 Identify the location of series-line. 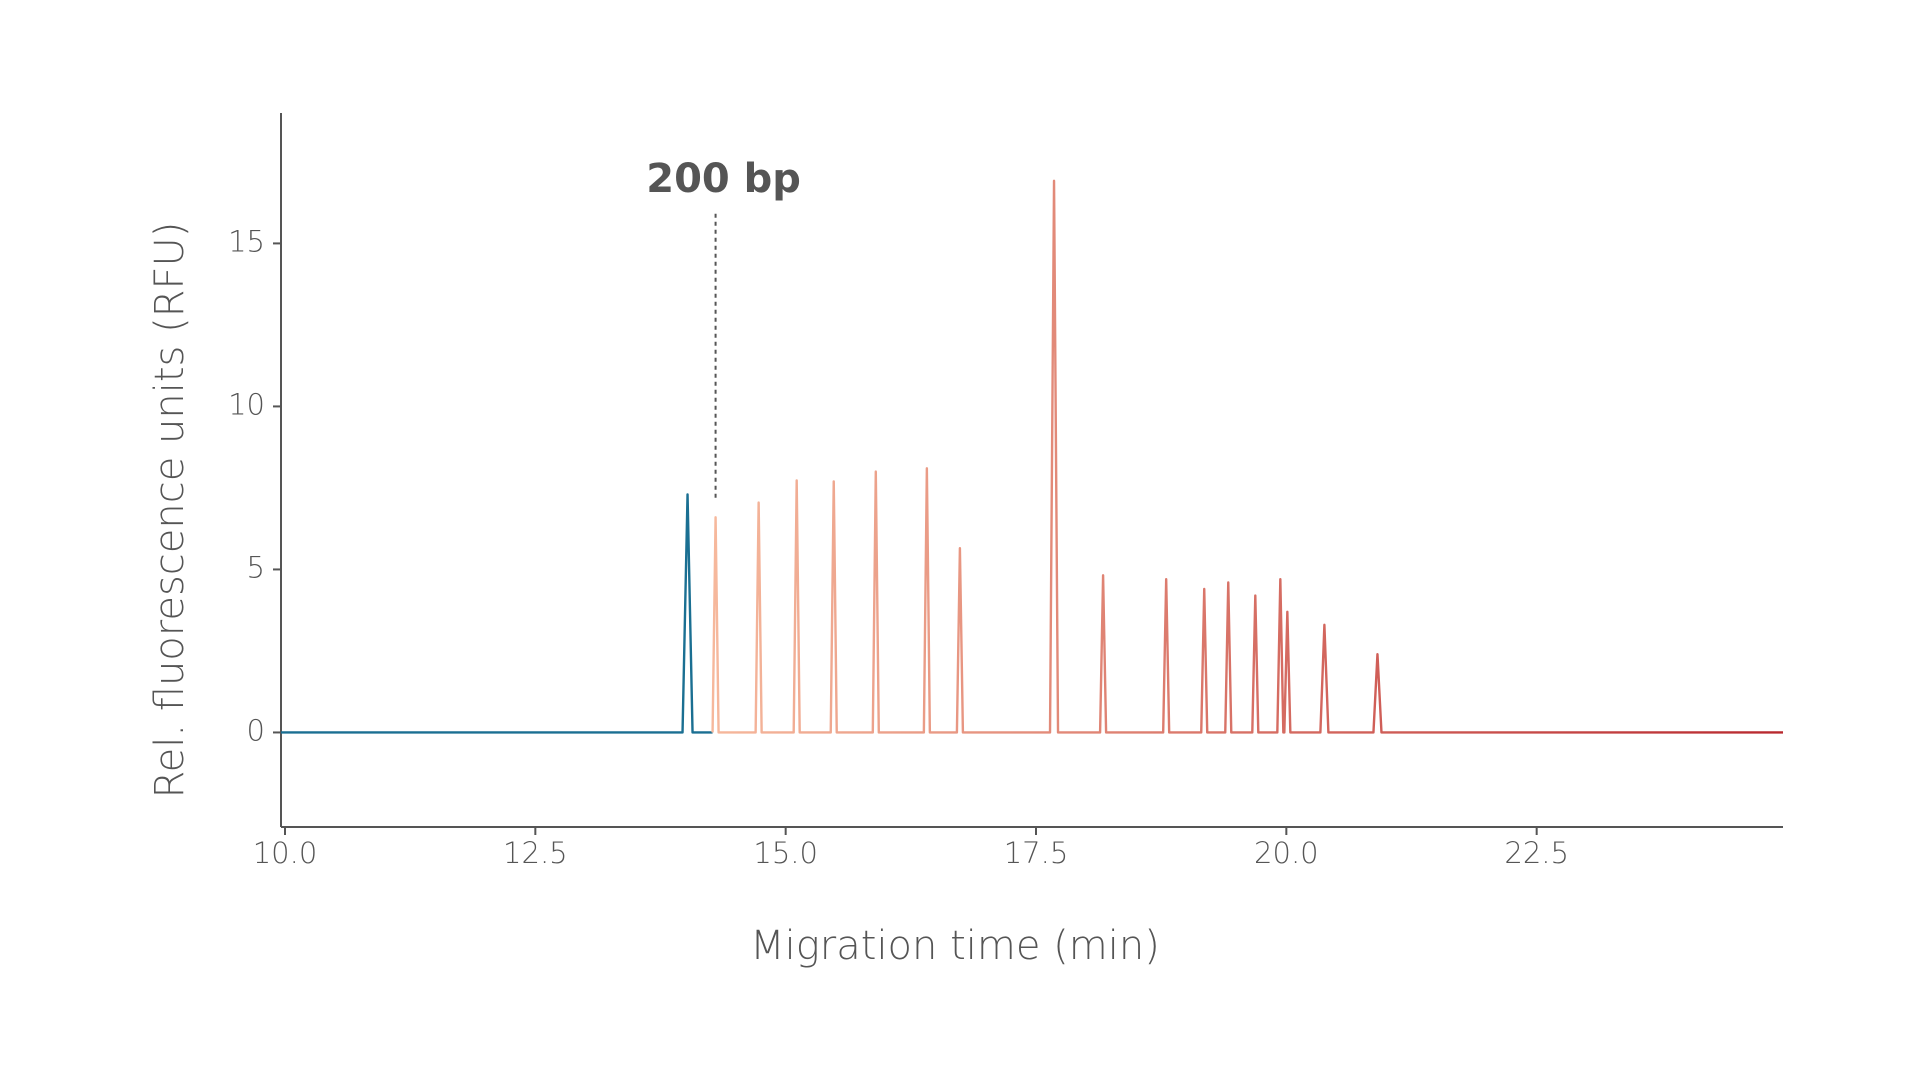
(497, 613).